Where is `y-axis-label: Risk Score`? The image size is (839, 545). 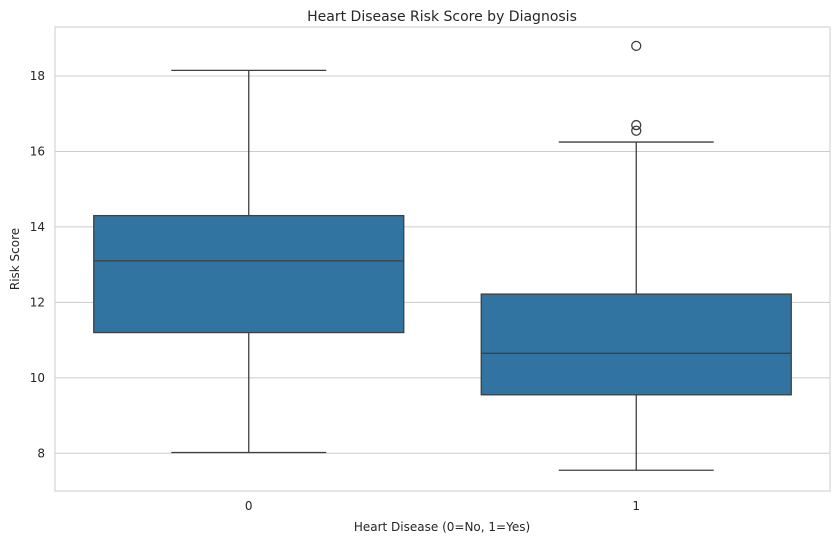
y-axis-label: Risk Score is located at coordinates (15, 259).